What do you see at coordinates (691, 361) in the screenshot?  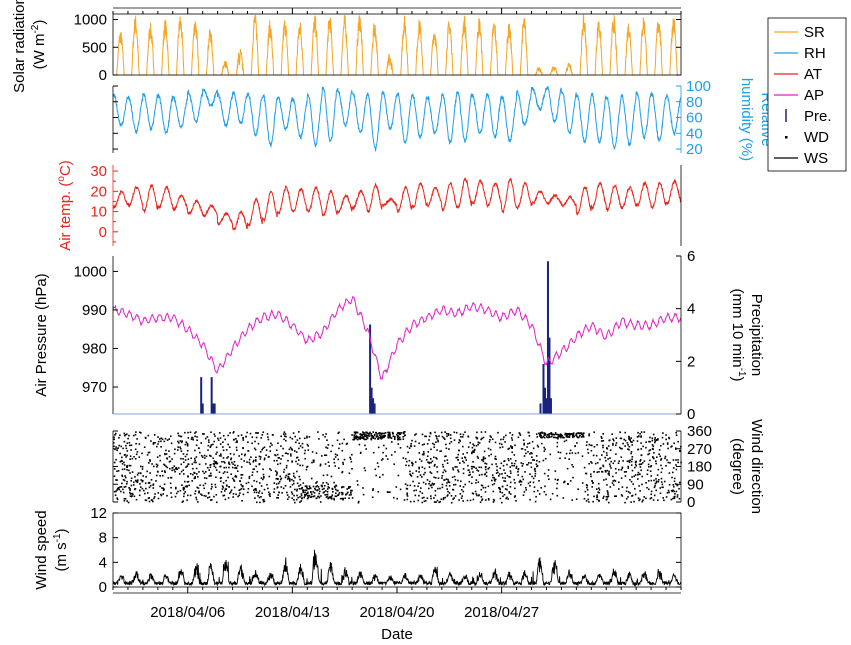 I see `precip-ytick-label: 2` at bounding box center [691, 361].